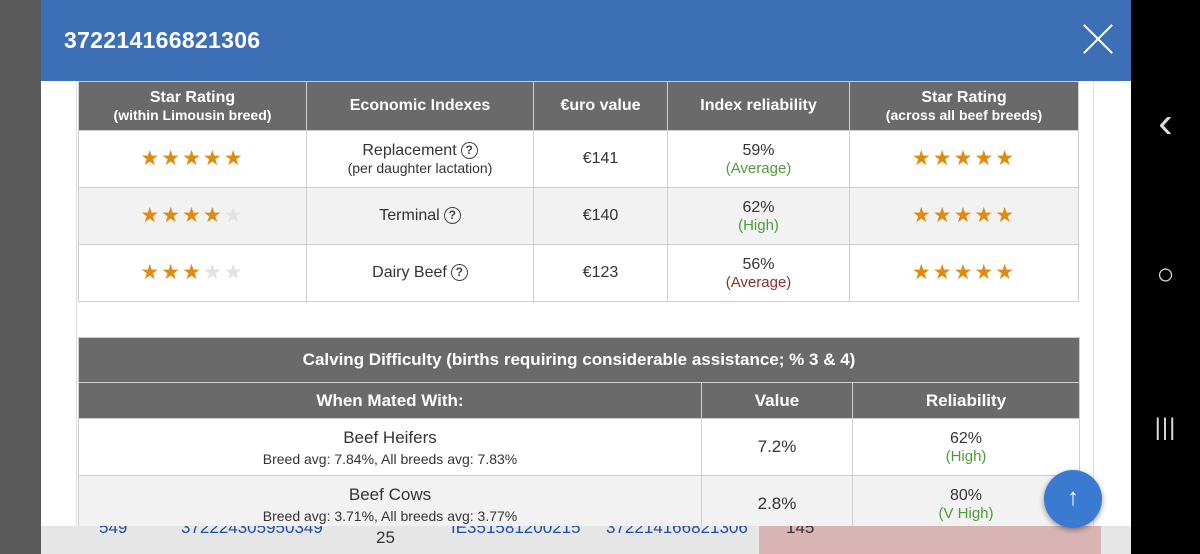 This screenshot has height=554, width=1200. What do you see at coordinates (409, 272) in the screenshot?
I see `index-name: Dairy Beef` at bounding box center [409, 272].